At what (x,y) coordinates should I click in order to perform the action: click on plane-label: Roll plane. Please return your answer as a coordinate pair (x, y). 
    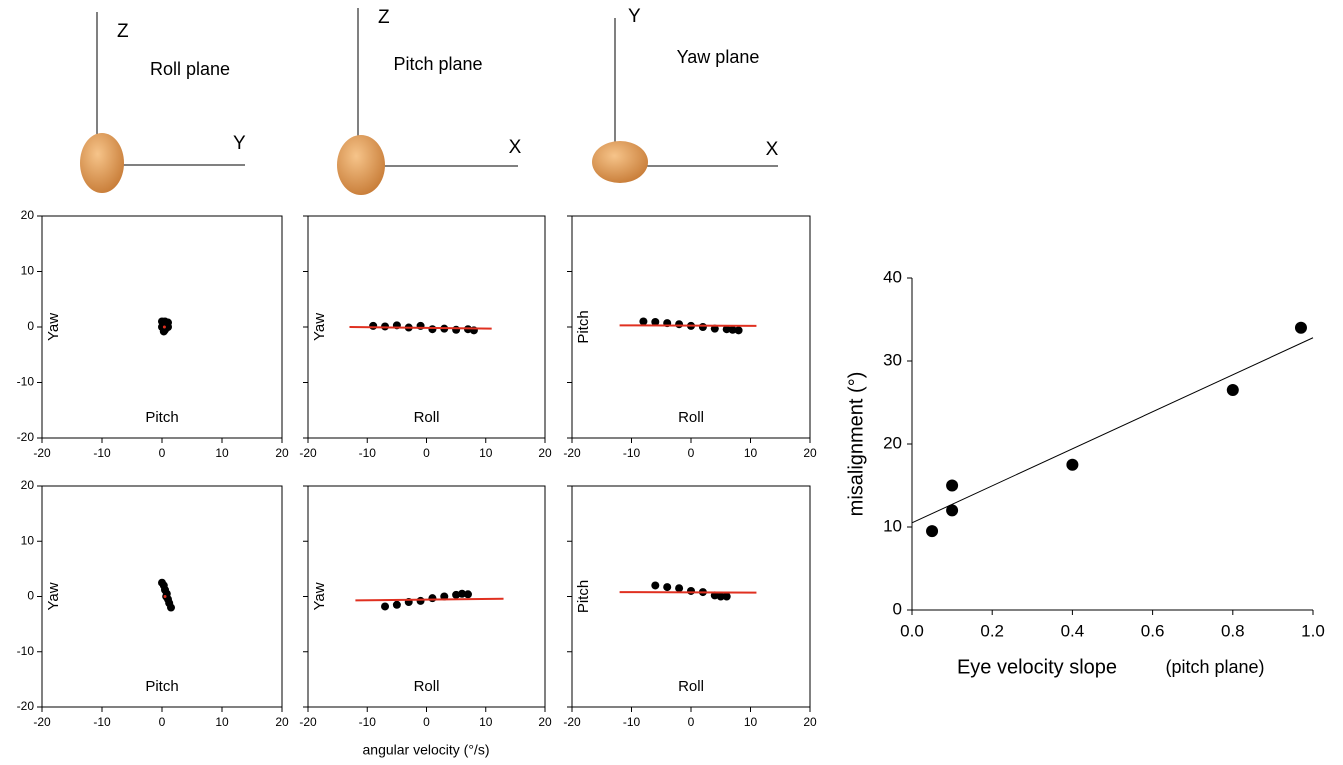
    Looking at the image, I should click on (190, 69).